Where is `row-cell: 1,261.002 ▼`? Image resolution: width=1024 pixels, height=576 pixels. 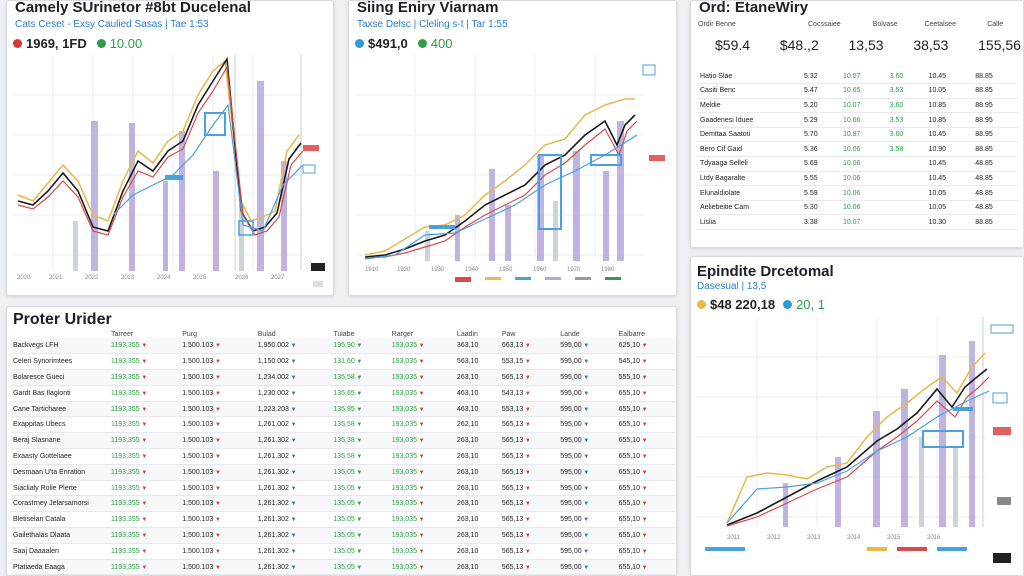
row-cell: 1,261.002 ▼ is located at coordinates (293, 425).